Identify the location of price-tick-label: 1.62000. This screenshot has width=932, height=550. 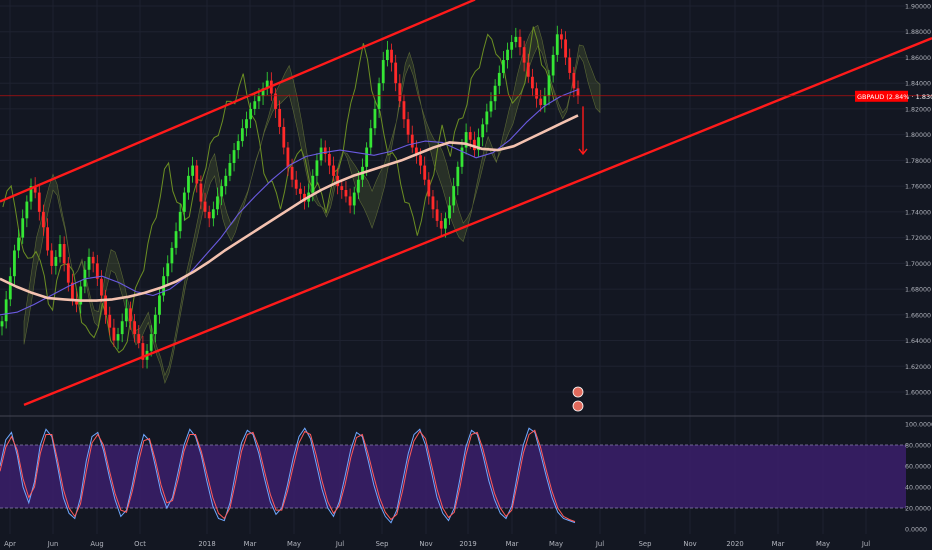
(918, 367).